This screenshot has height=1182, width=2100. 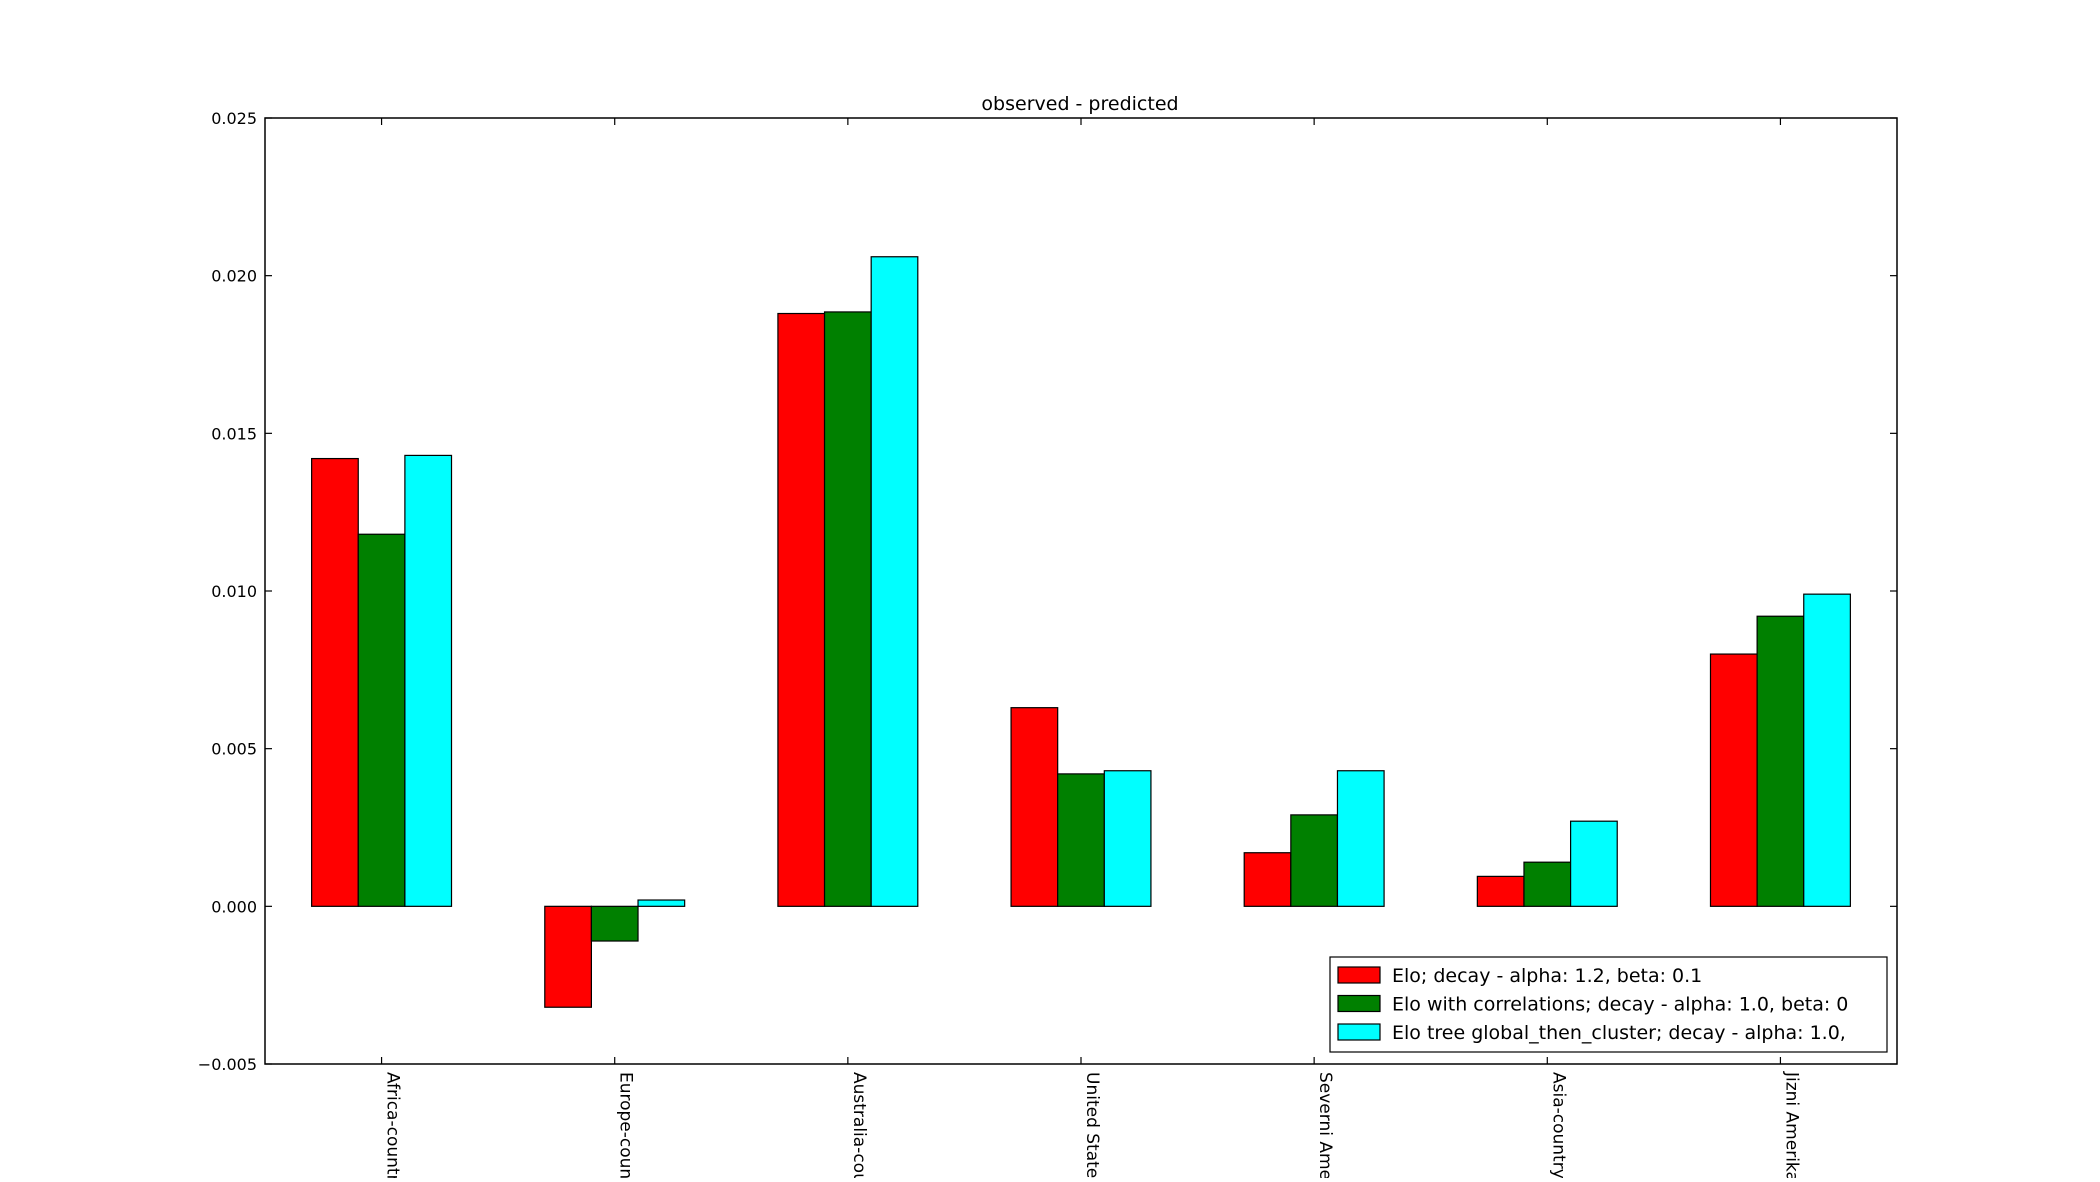 What do you see at coordinates (1558, 1125) in the screenshot?
I see `x-tick-label: Asia-country` at bounding box center [1558, 1125].